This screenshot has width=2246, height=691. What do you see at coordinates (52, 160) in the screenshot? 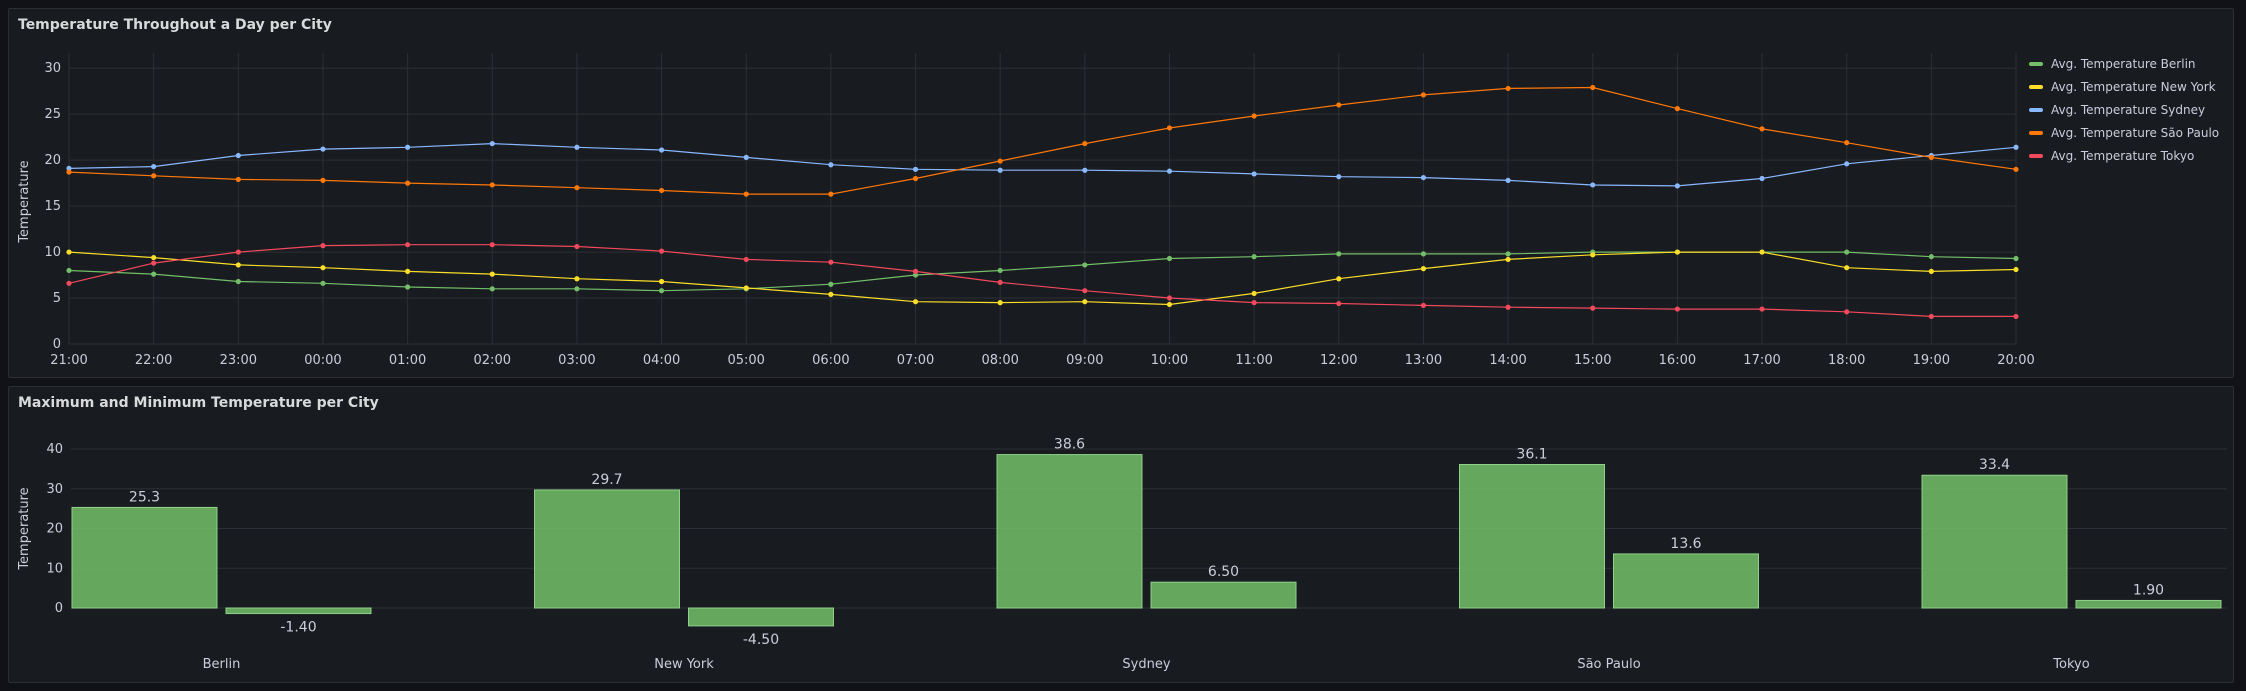
I see `y-tick-label: 20` at bounding box center [52, 160].